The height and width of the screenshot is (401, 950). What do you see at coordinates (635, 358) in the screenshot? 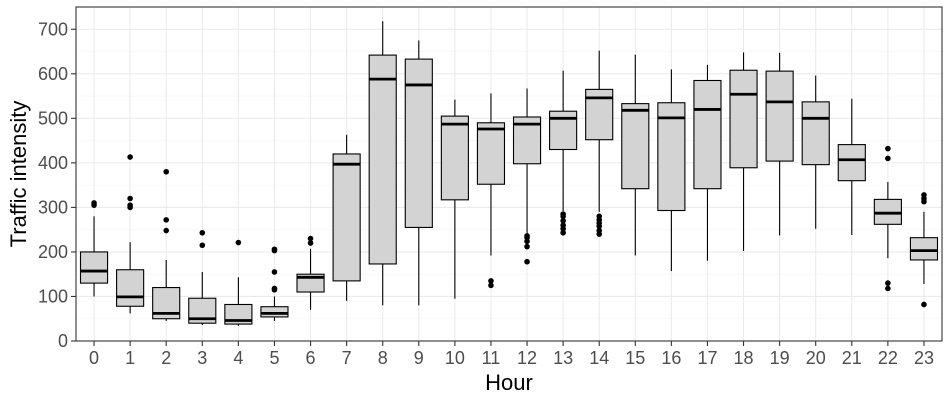
I see `x-tick-label: 15` at bounding box center [635, 358].